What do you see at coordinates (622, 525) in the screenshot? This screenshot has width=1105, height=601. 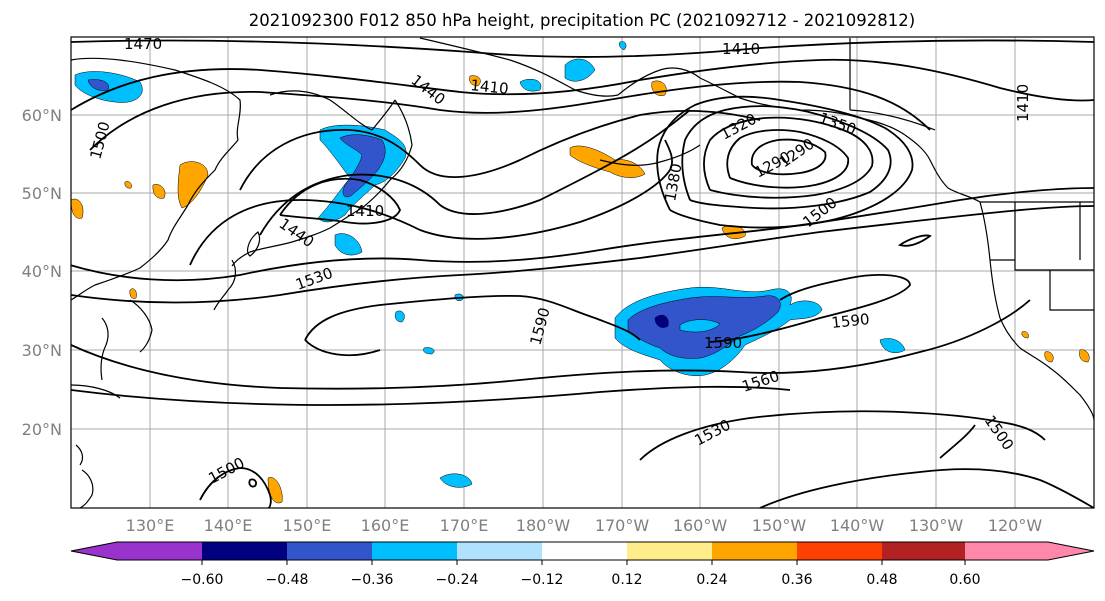 I see `lon-label: 170°W` at bounding box center [622, 525].